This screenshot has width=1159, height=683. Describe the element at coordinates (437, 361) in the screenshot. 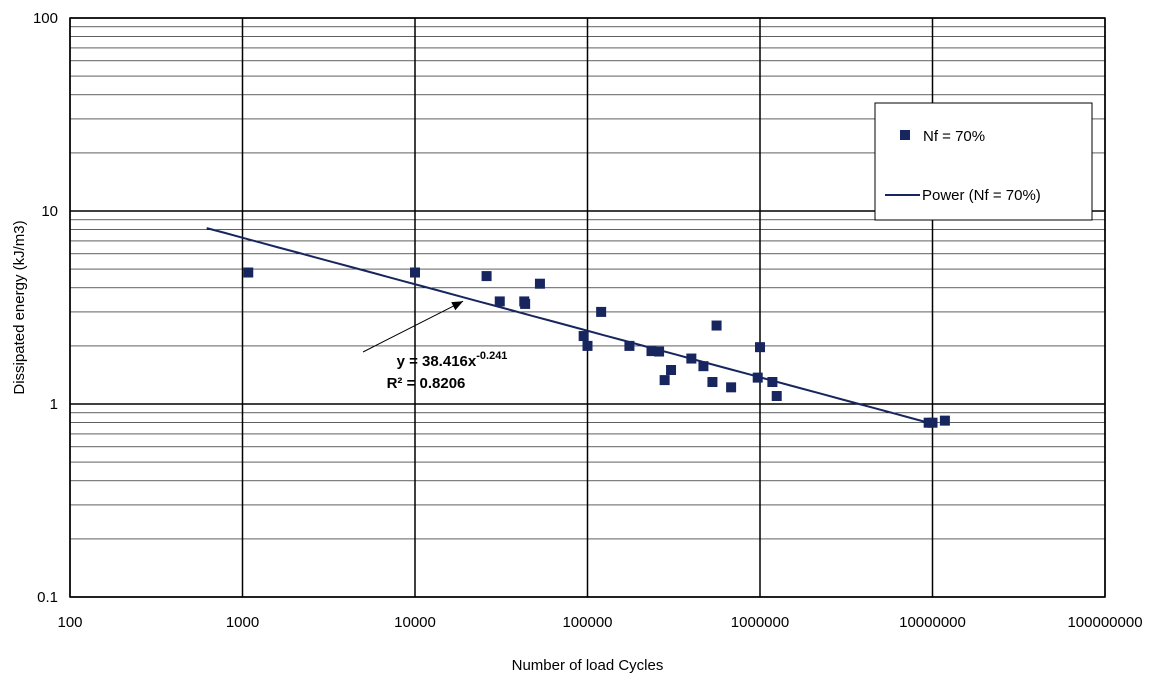

I see `equation-base: y = 38.416x` at that location.